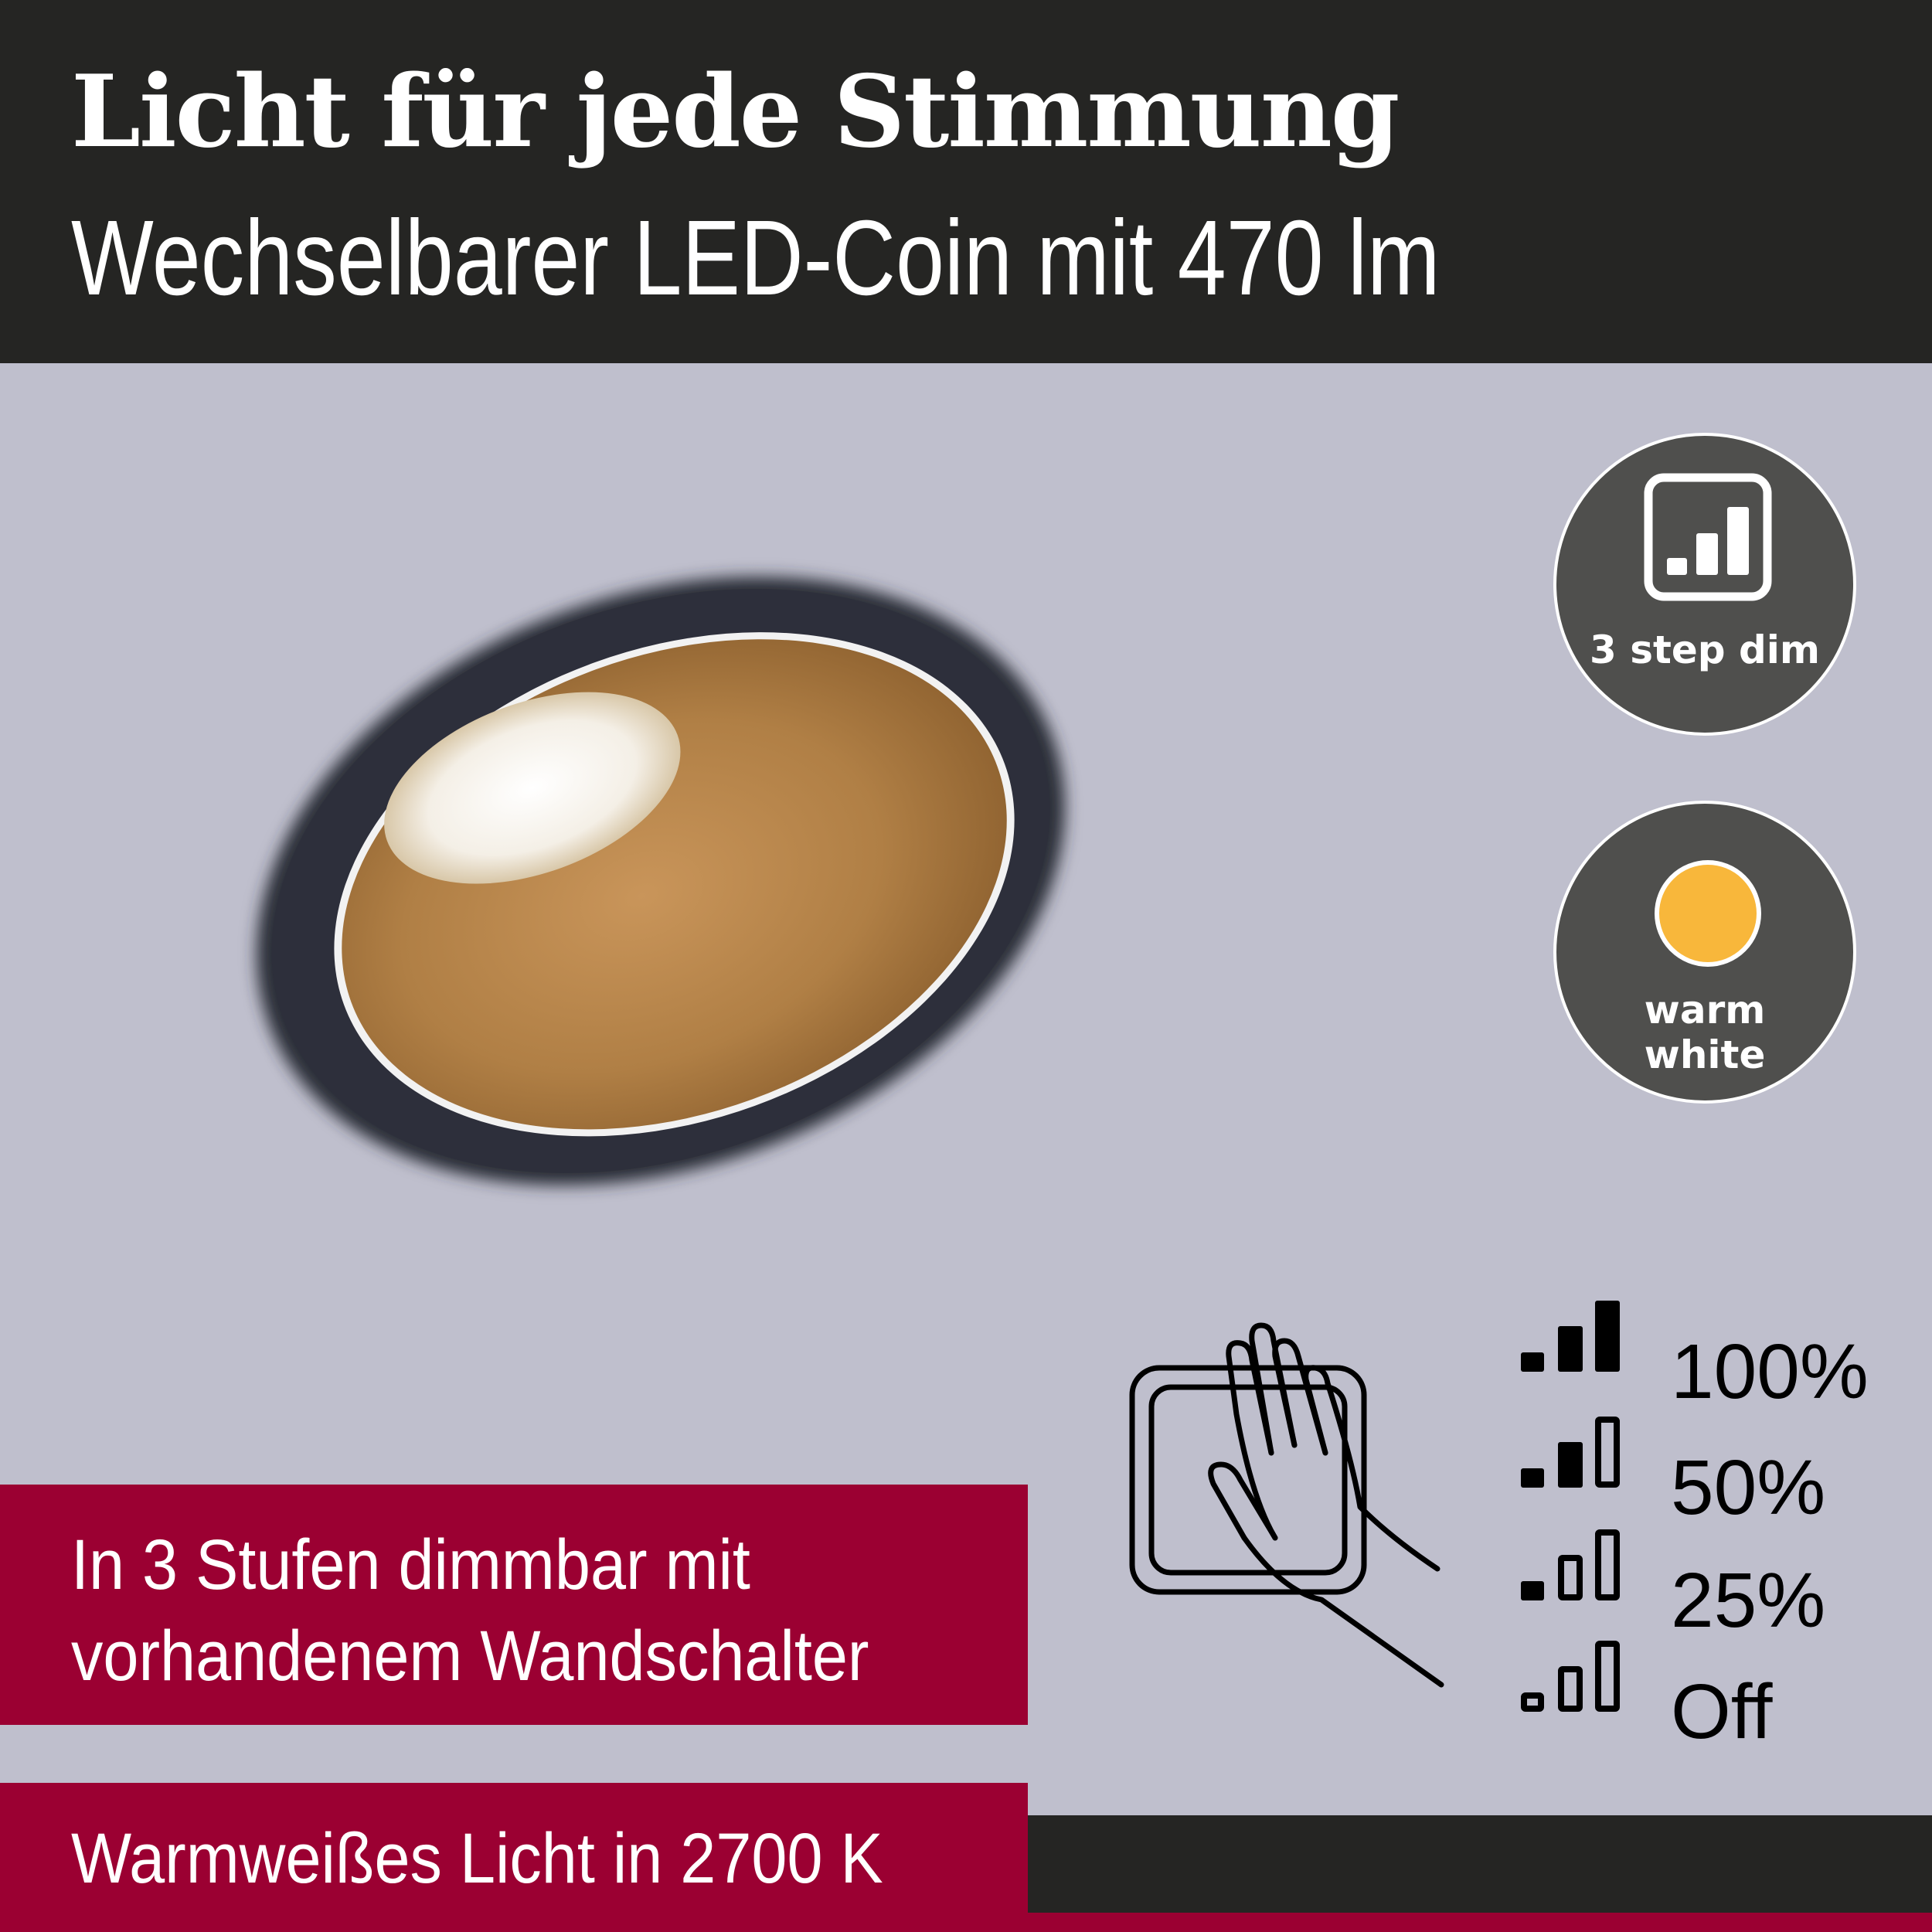  I want to click on page-title: Licht für jede Stimmung, so click(735, 112).